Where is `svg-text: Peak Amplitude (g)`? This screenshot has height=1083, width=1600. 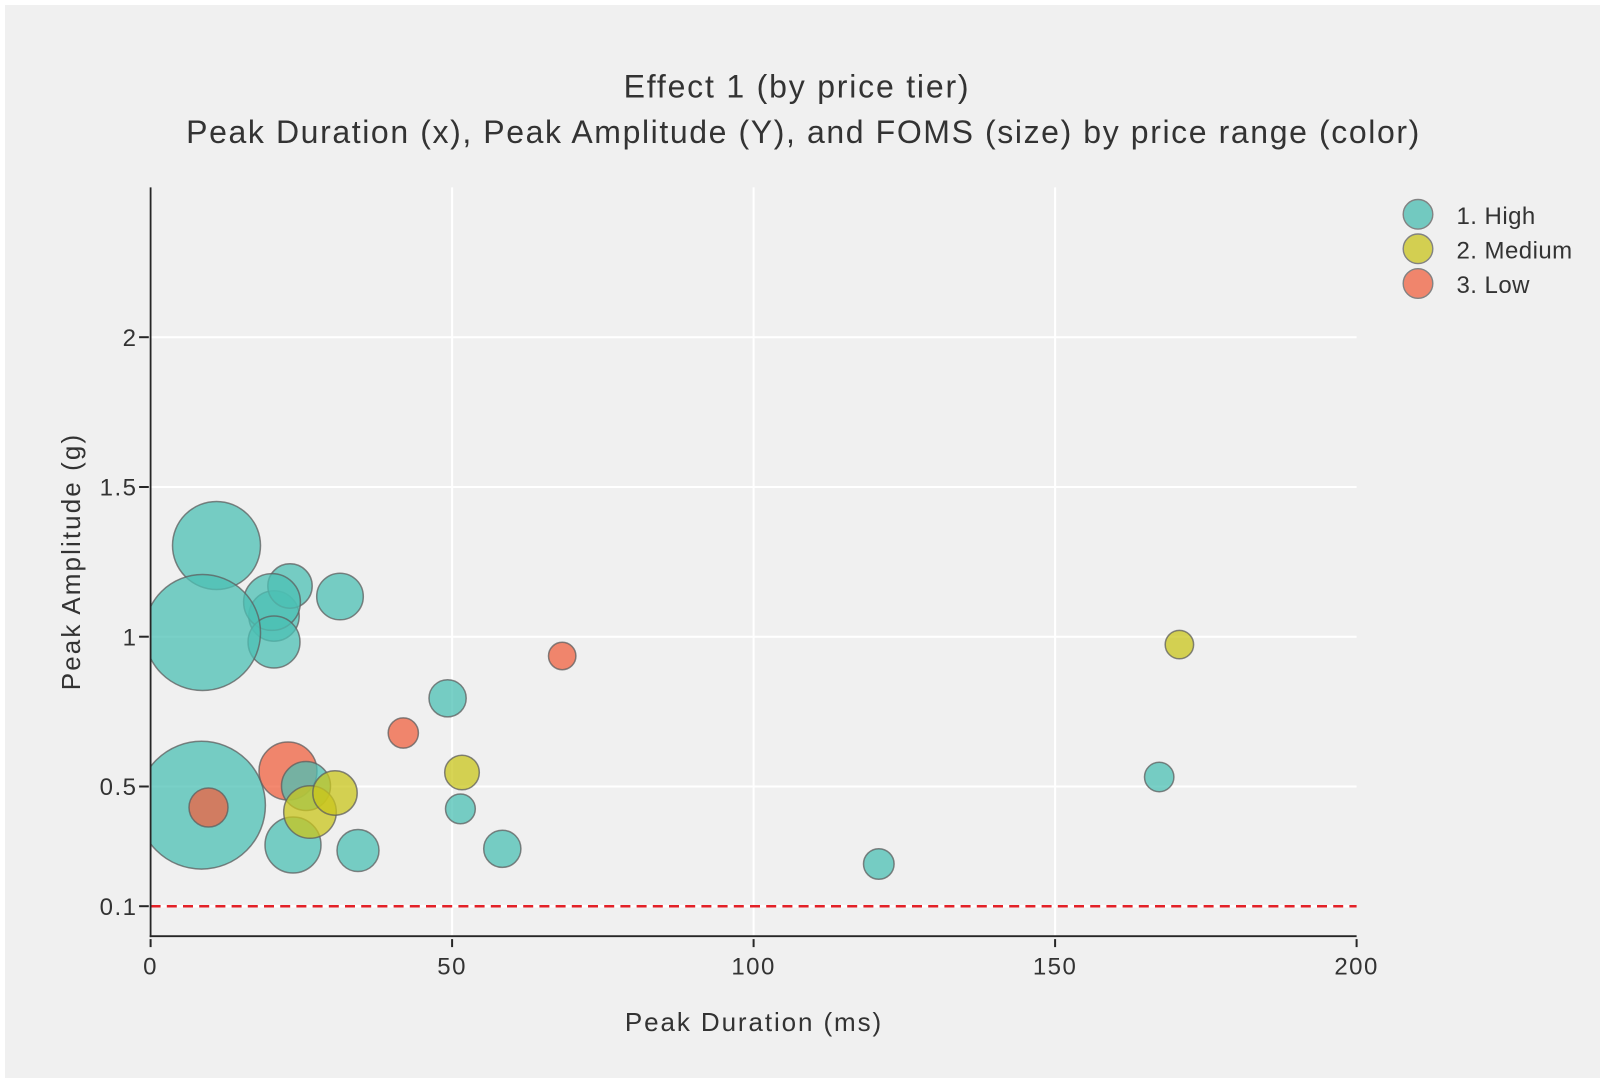
svg-text: Peak Amplitude (g) is located at coordinates (71, 561).